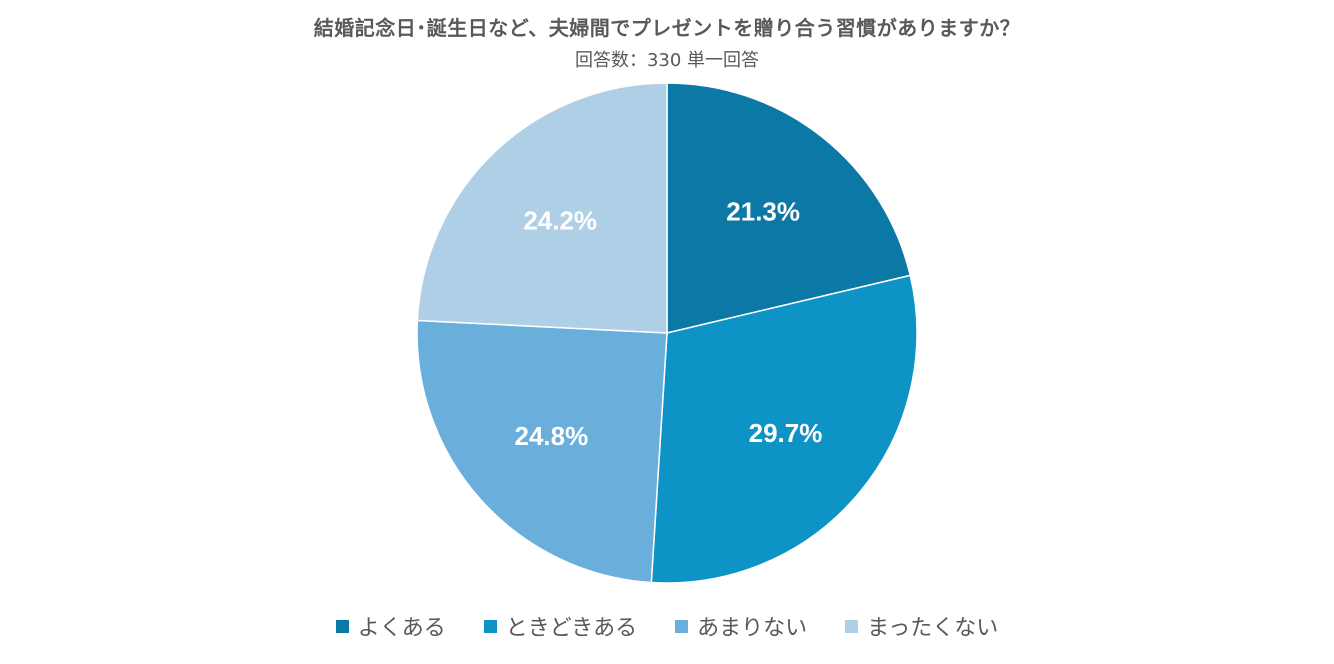 The height and width of the screenshot is (664, 1334). What do you see at coordinates (933, 628) in the screenshot?
I see `legend-label: まったくない` at bounding box center [933, 628].